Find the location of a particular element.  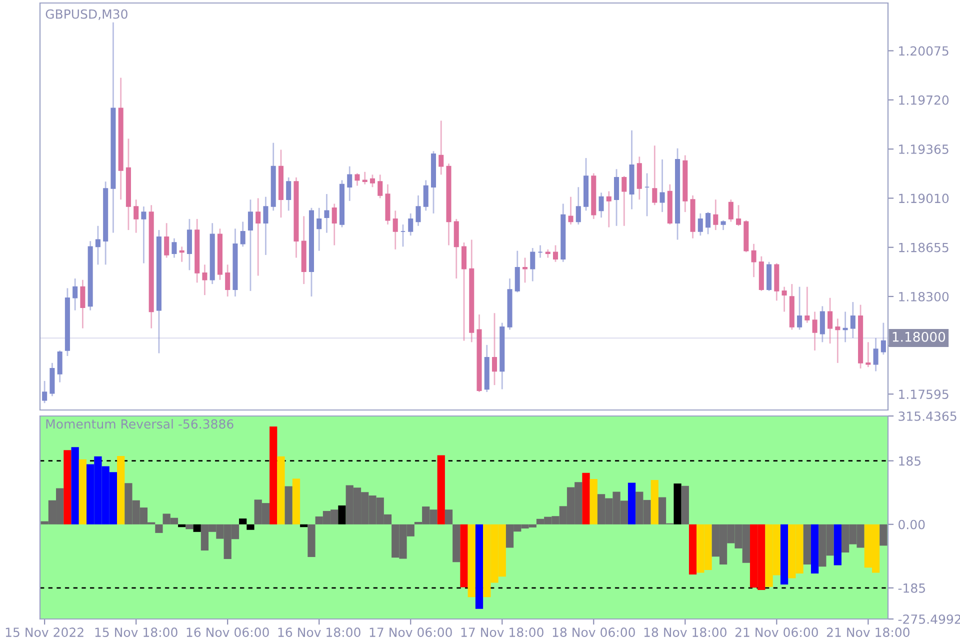

y-tick-label: 1.19720 is located at coordinates (924, 100).